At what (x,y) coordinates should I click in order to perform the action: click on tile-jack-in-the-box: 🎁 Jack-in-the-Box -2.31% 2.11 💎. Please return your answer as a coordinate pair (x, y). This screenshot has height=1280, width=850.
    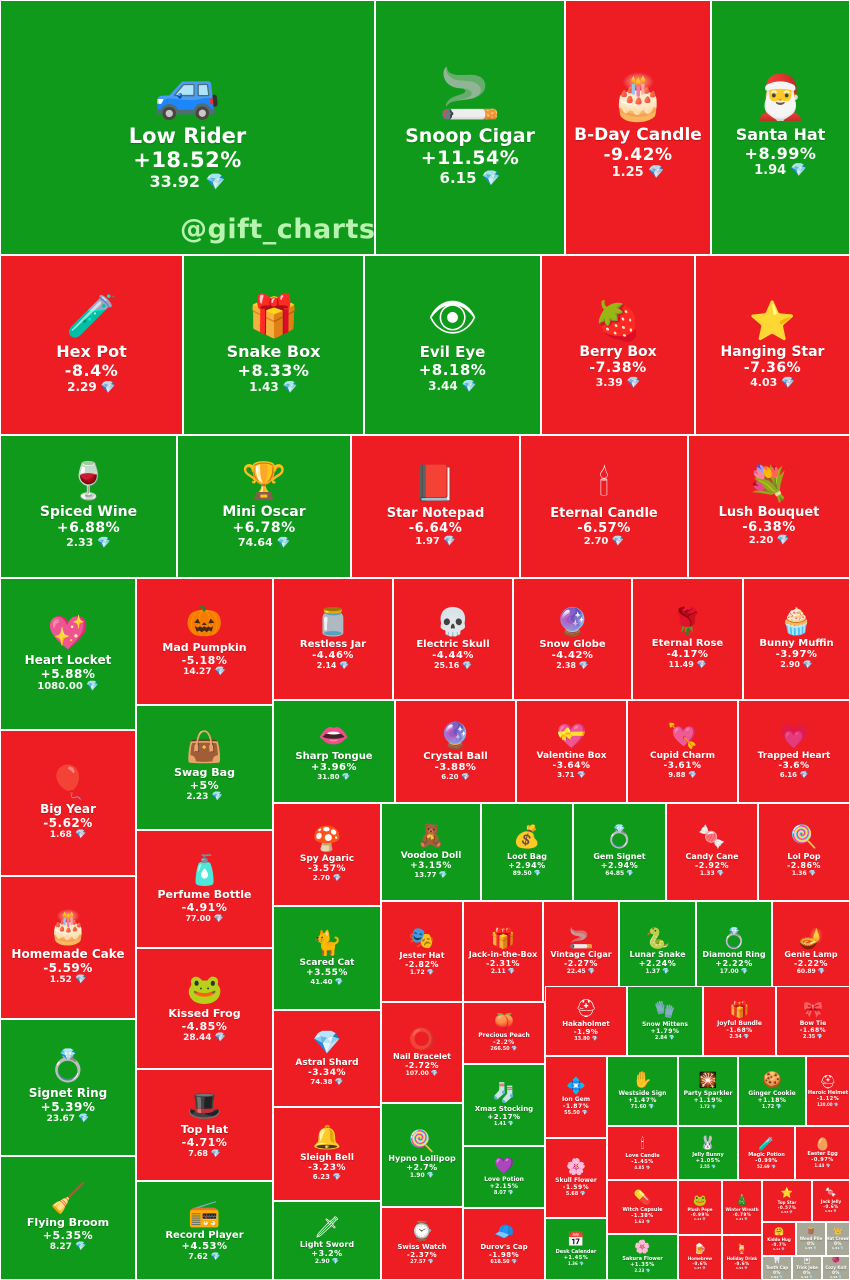
    Looking at the image, I should click on (503, 951).